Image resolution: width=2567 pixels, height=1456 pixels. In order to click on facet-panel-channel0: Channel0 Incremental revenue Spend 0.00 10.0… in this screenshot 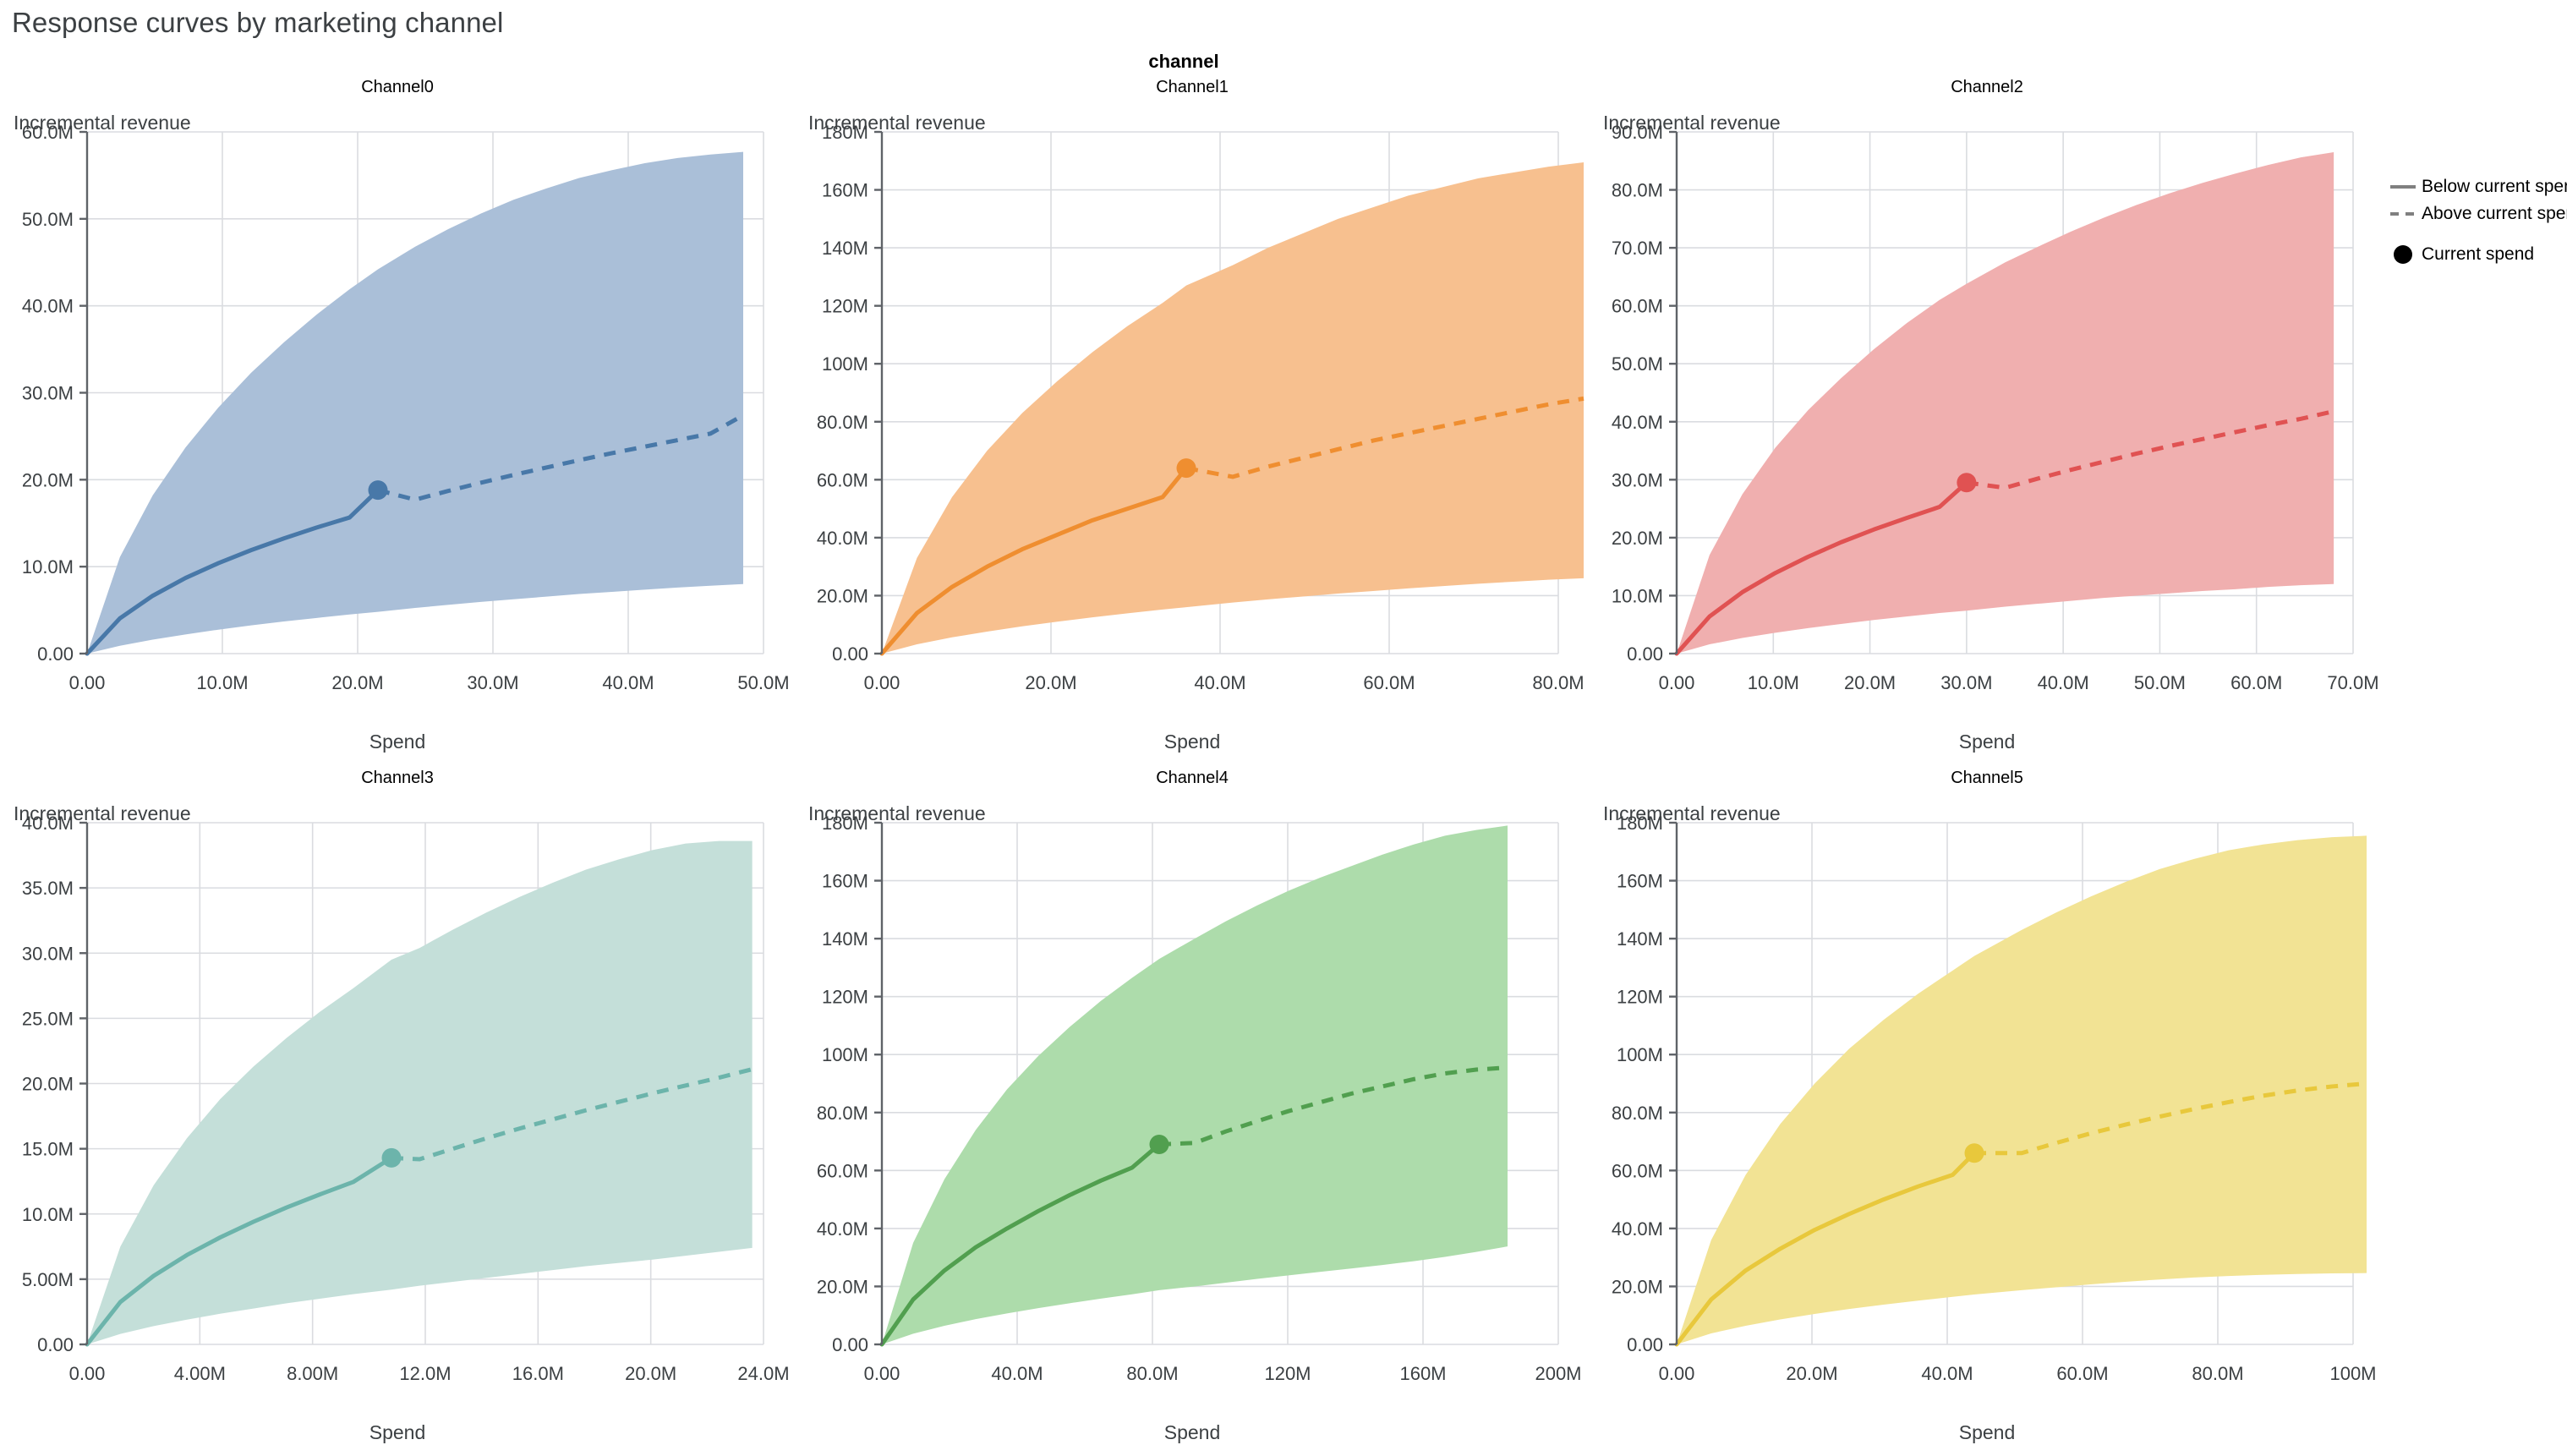, I will do `click(397, 420)`.